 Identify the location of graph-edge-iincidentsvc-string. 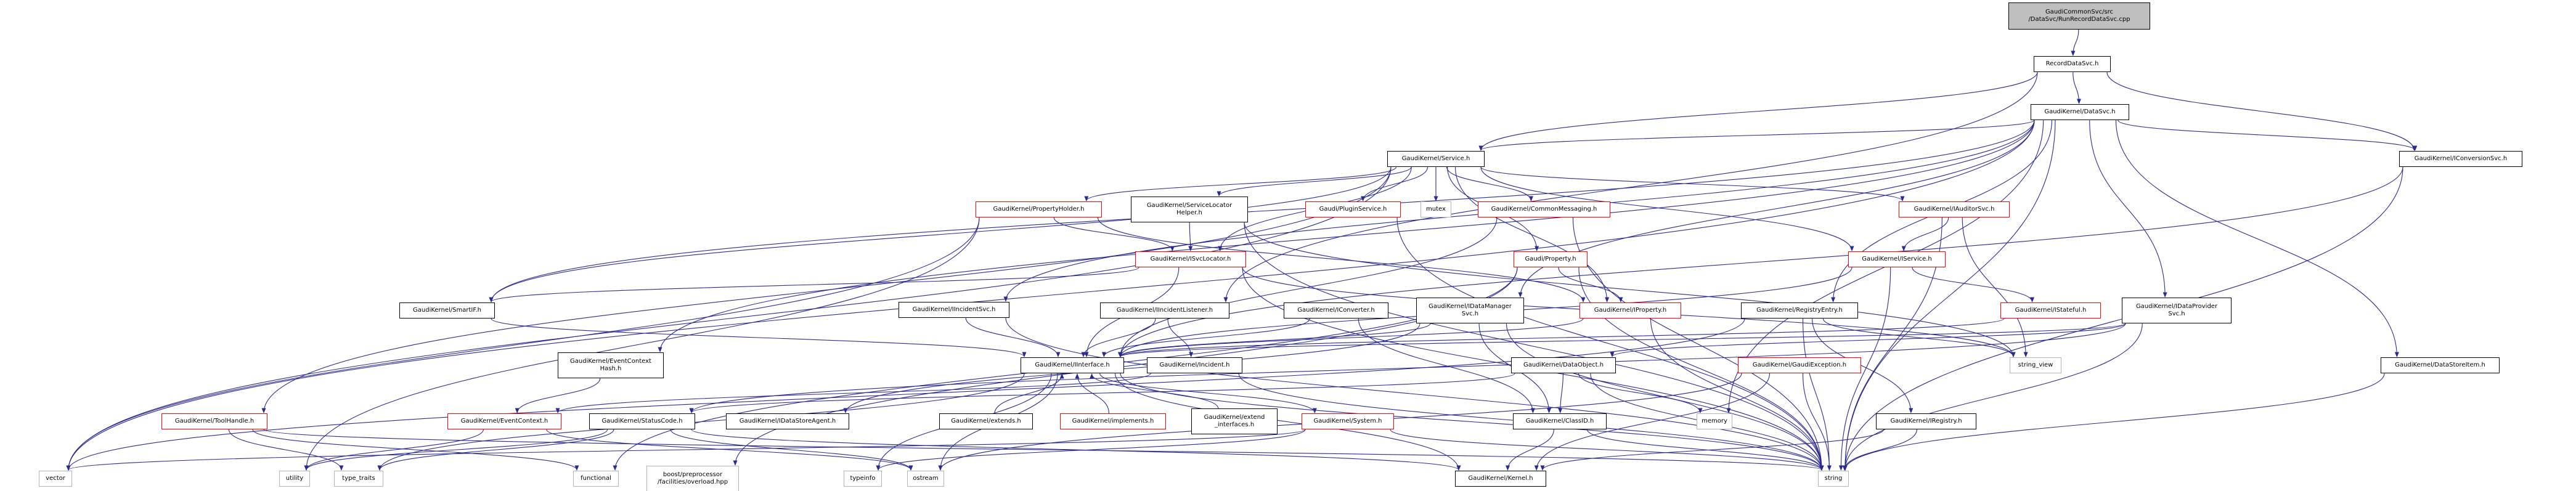
(1415, 394).